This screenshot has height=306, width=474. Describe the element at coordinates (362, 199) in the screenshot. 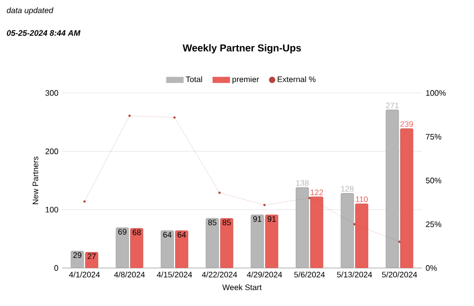

I see `data-label: 110` at that location.